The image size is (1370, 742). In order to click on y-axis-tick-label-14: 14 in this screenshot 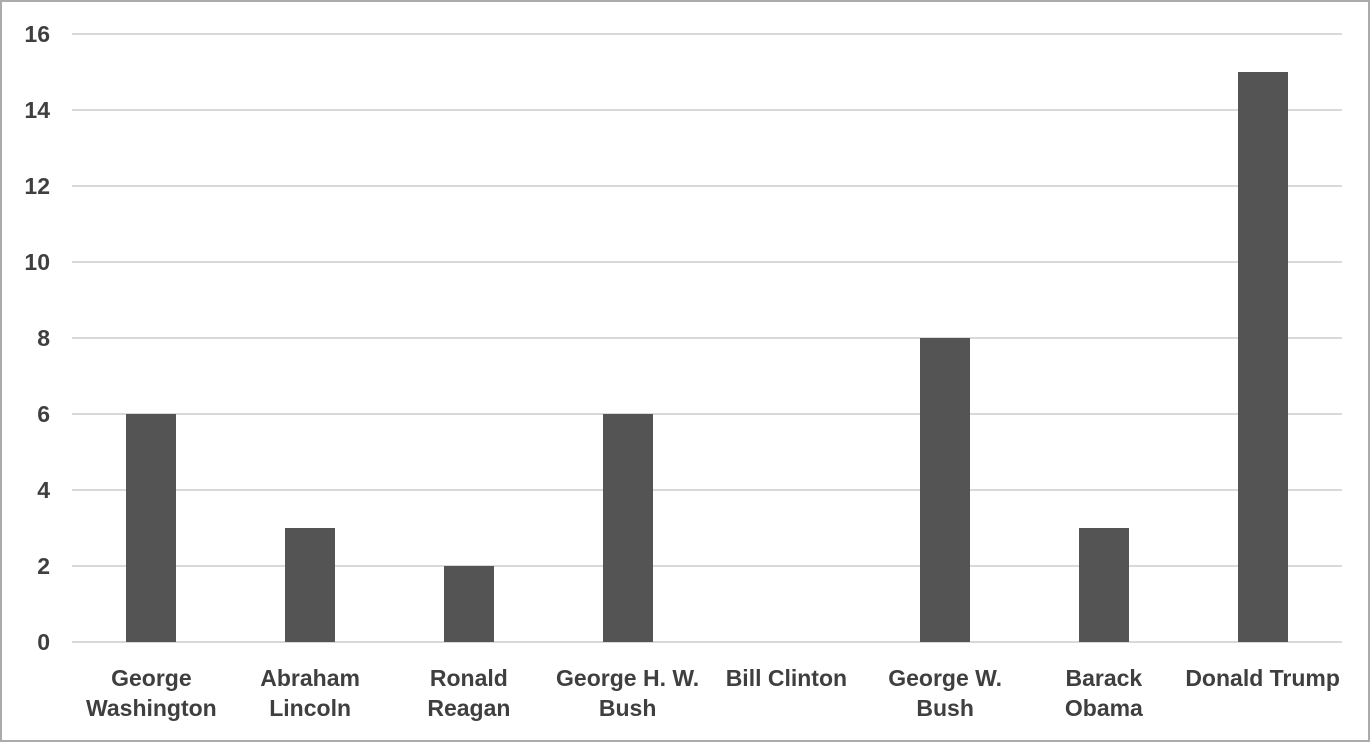, I will do `click(37, 110)`.